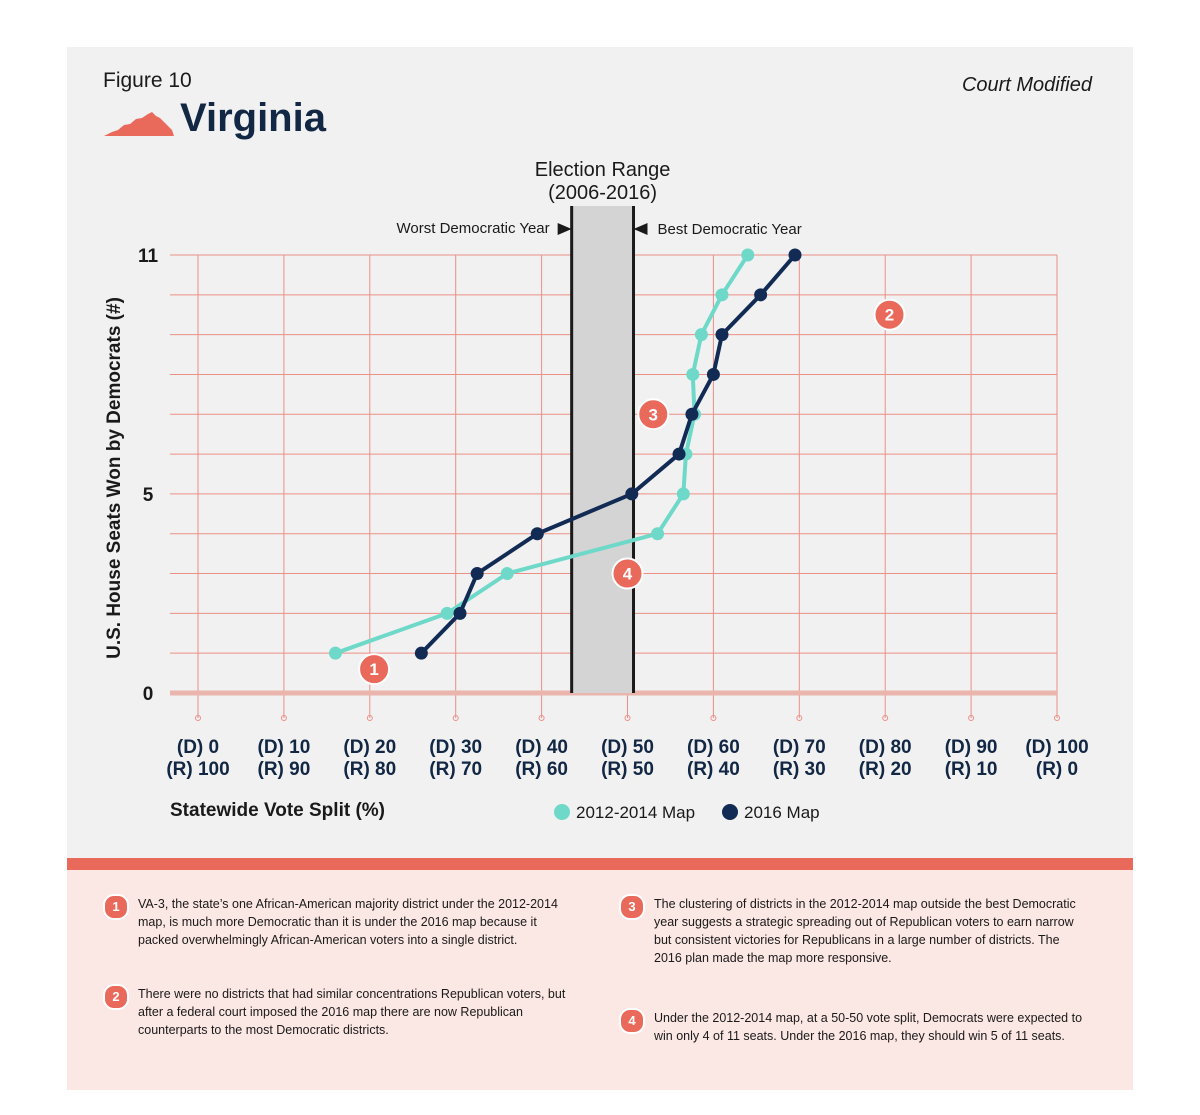 The width and height of the screenshot is (1200, 1115). I want to click on x-tick-label-rep: (R) 20, so click(885, 769).